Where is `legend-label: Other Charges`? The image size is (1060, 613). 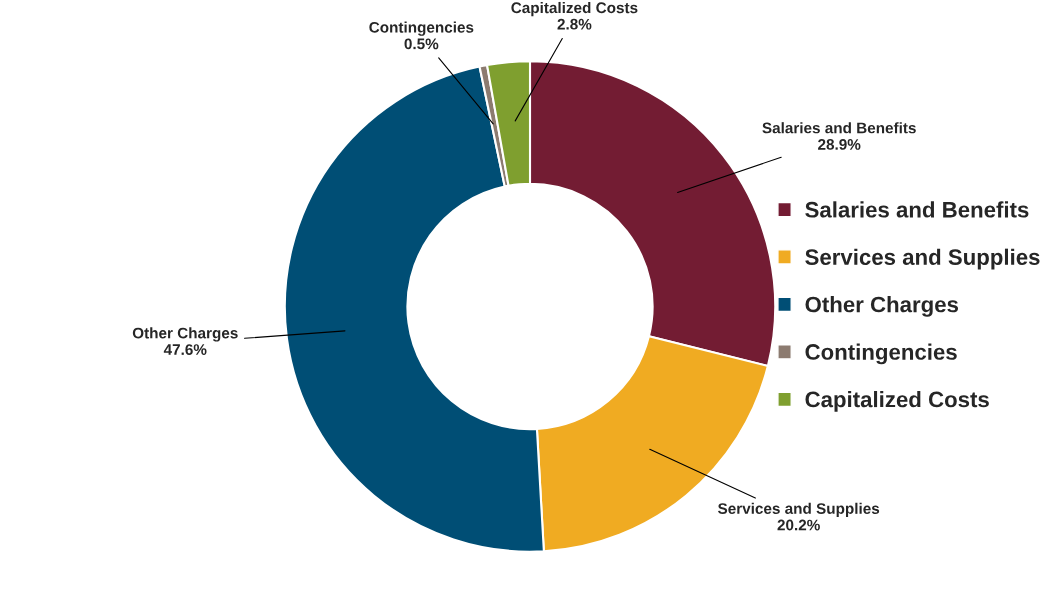 legend-label: Other Charges is located at coordinates (882, 306).